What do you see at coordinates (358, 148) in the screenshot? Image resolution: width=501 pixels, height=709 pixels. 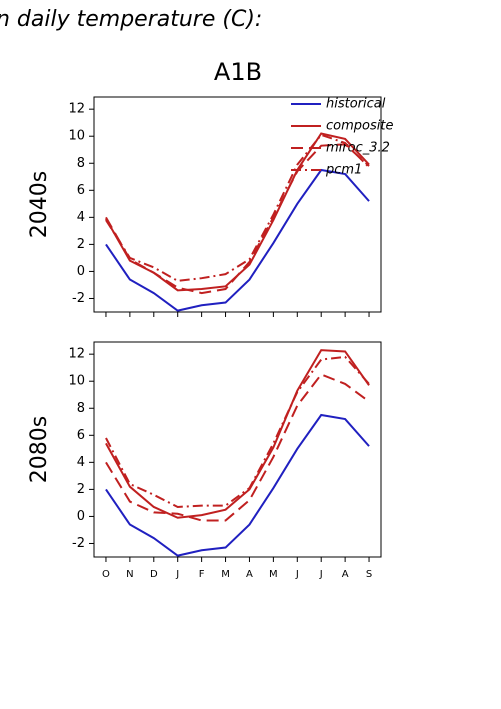 I see `legend-label: miroc_3.2` at bounding box center [358, 148].